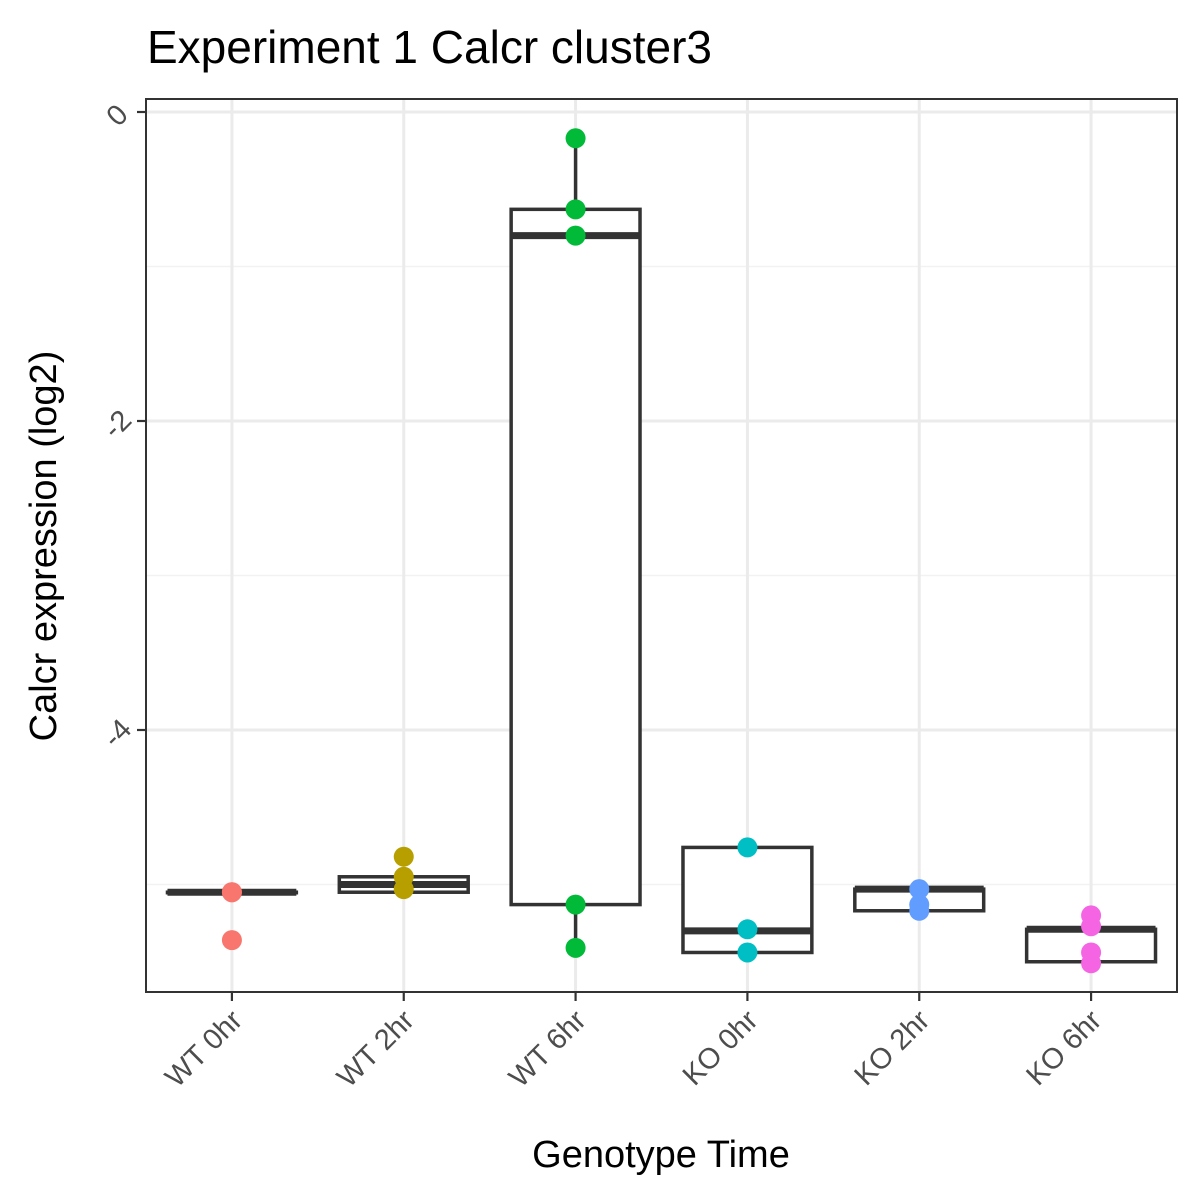  I want to click on x-tick-label: WT 0hr, so click(204, 1049).